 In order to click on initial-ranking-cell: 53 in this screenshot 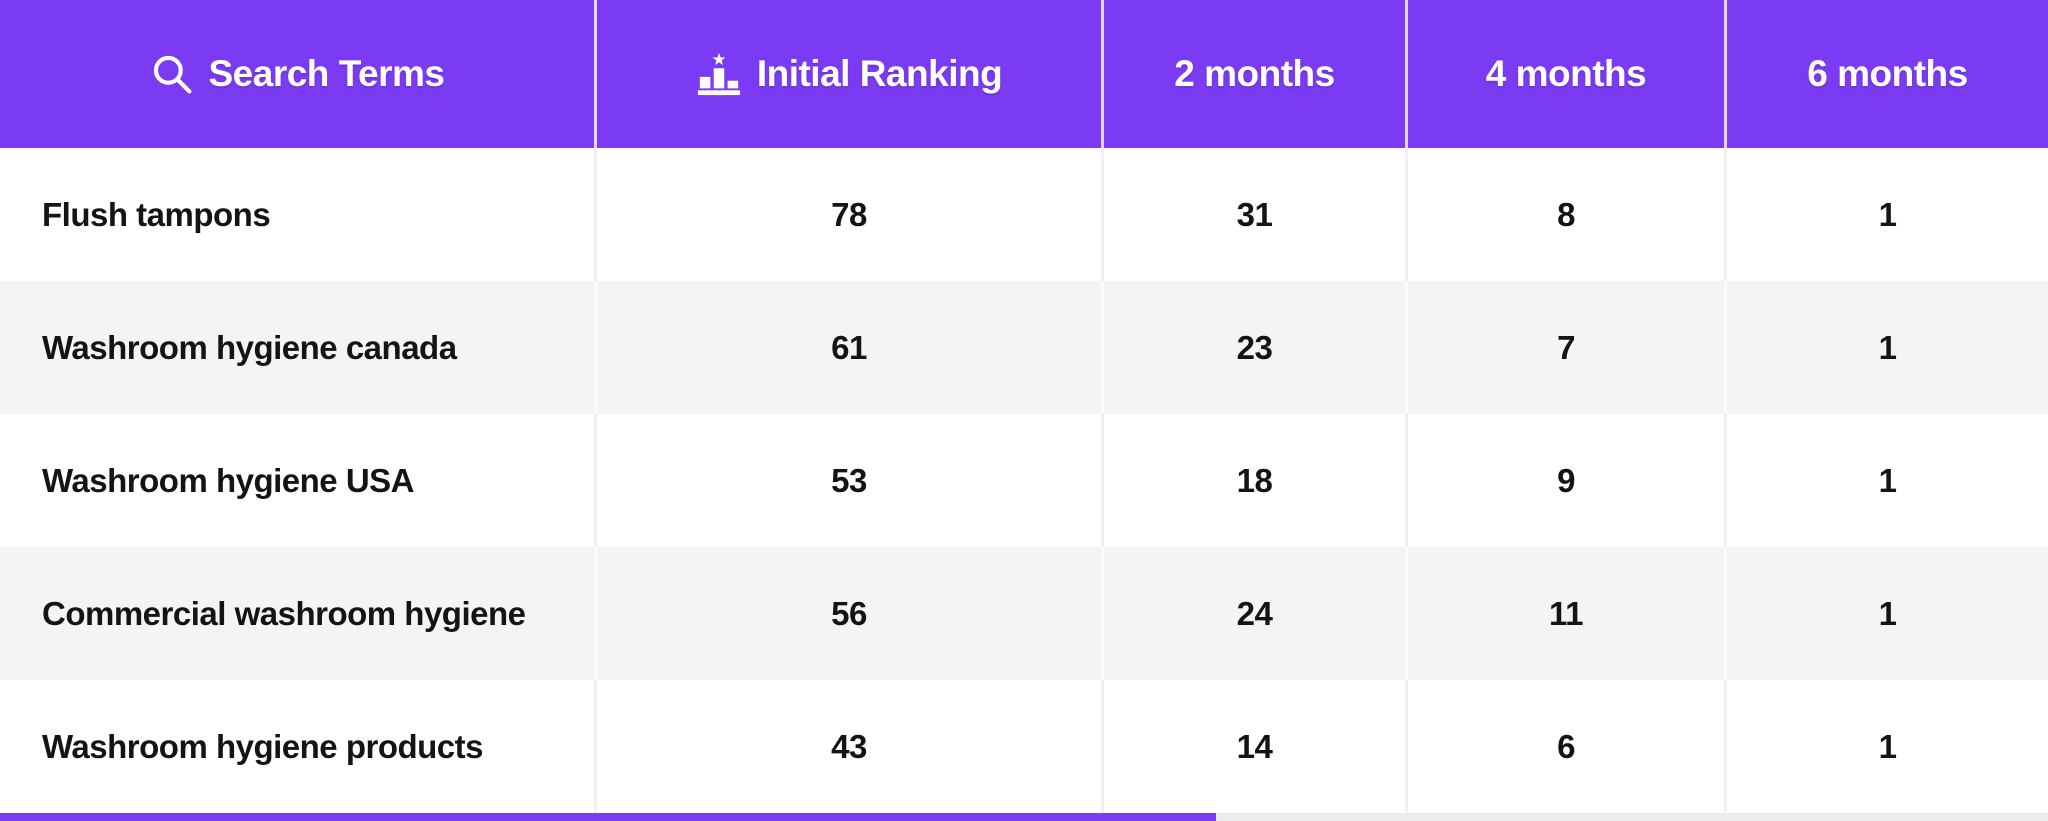, I will do `click(847, 480)`.